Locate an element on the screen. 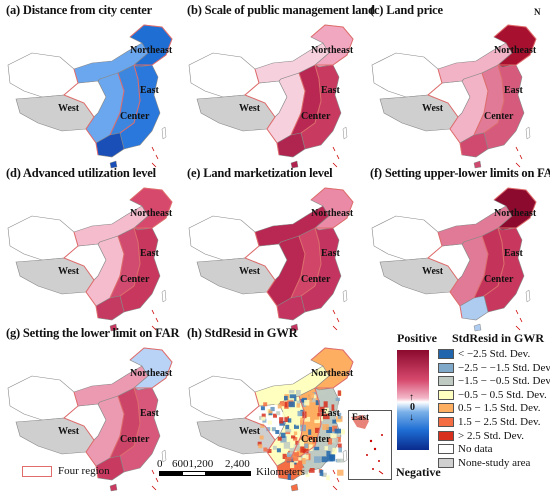 This screenshot has height=500, width=550. four-region-label: Four region is located at coordinates (84, 471).